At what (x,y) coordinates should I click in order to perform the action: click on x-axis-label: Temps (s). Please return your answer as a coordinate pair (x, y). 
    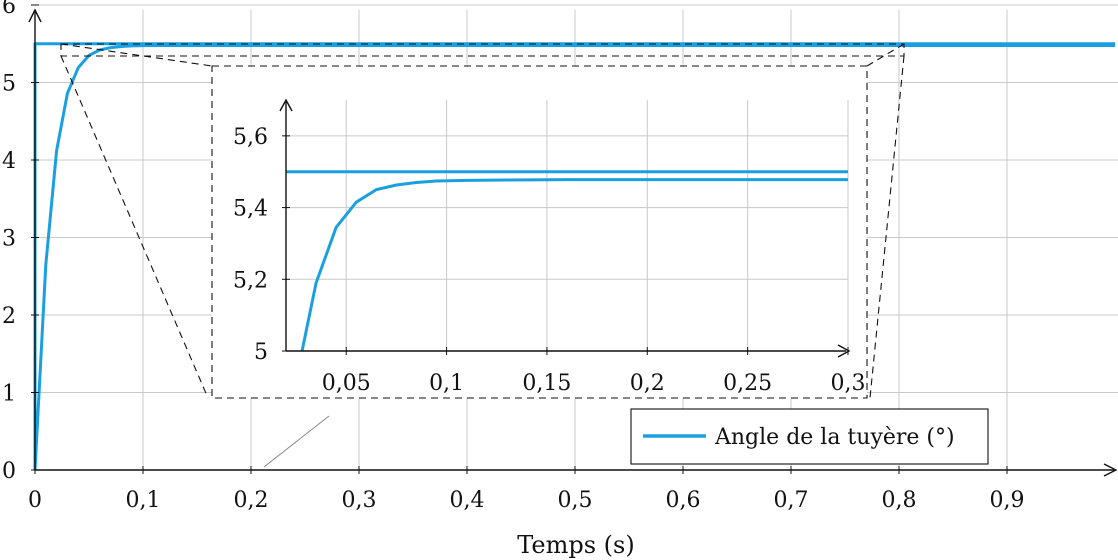
    Looking at the image, I should click on (575, 545).